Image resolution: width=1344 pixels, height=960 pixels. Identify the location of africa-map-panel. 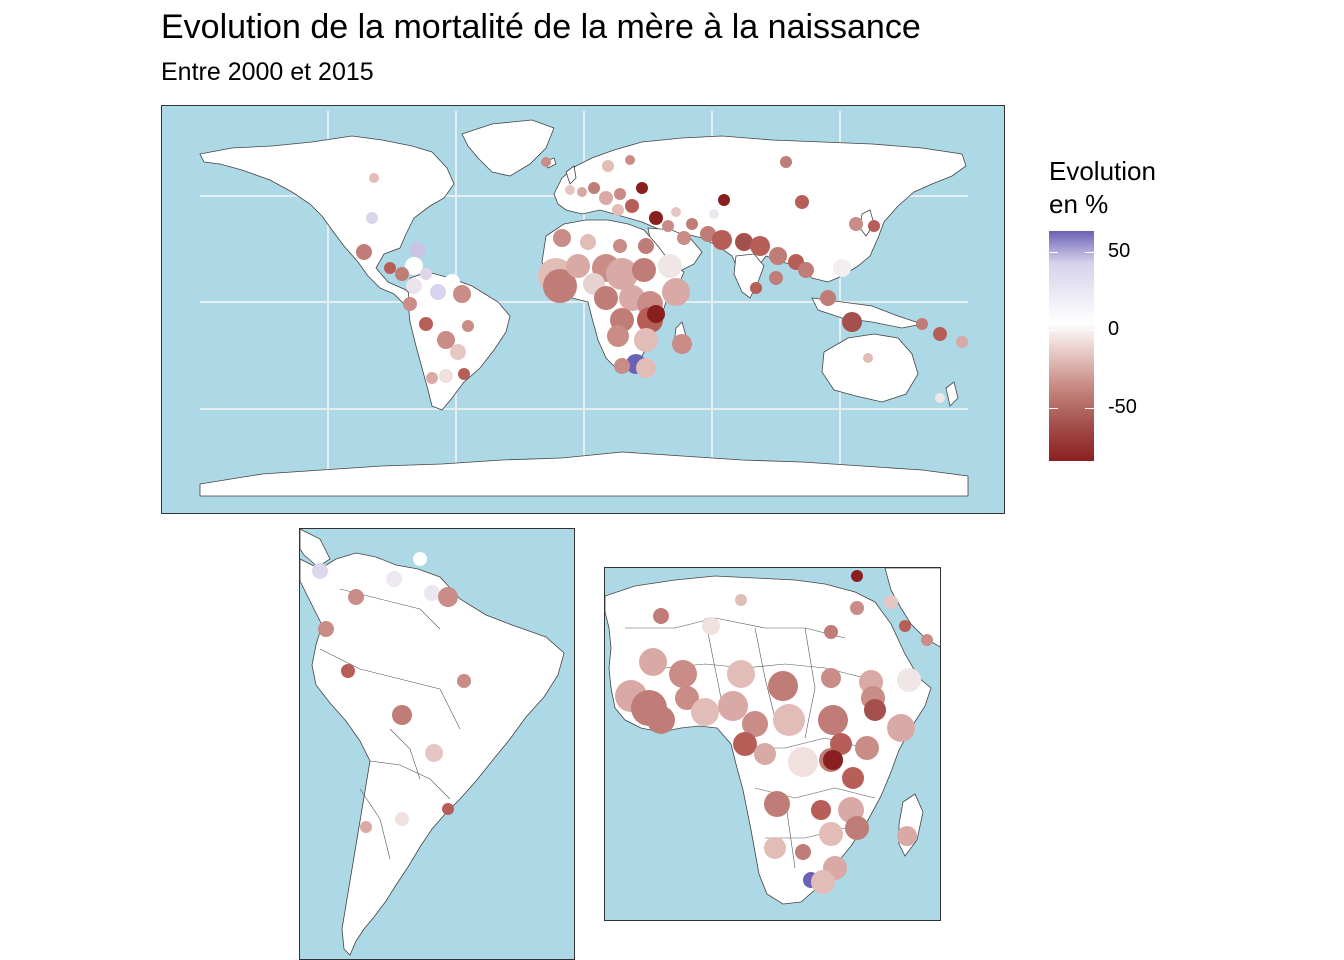
(772, 744).